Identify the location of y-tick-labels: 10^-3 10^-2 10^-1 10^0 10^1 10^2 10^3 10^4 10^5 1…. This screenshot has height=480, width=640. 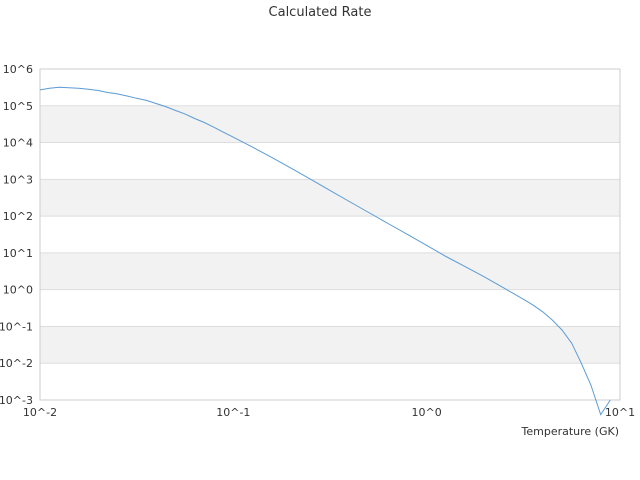
(16, 235).